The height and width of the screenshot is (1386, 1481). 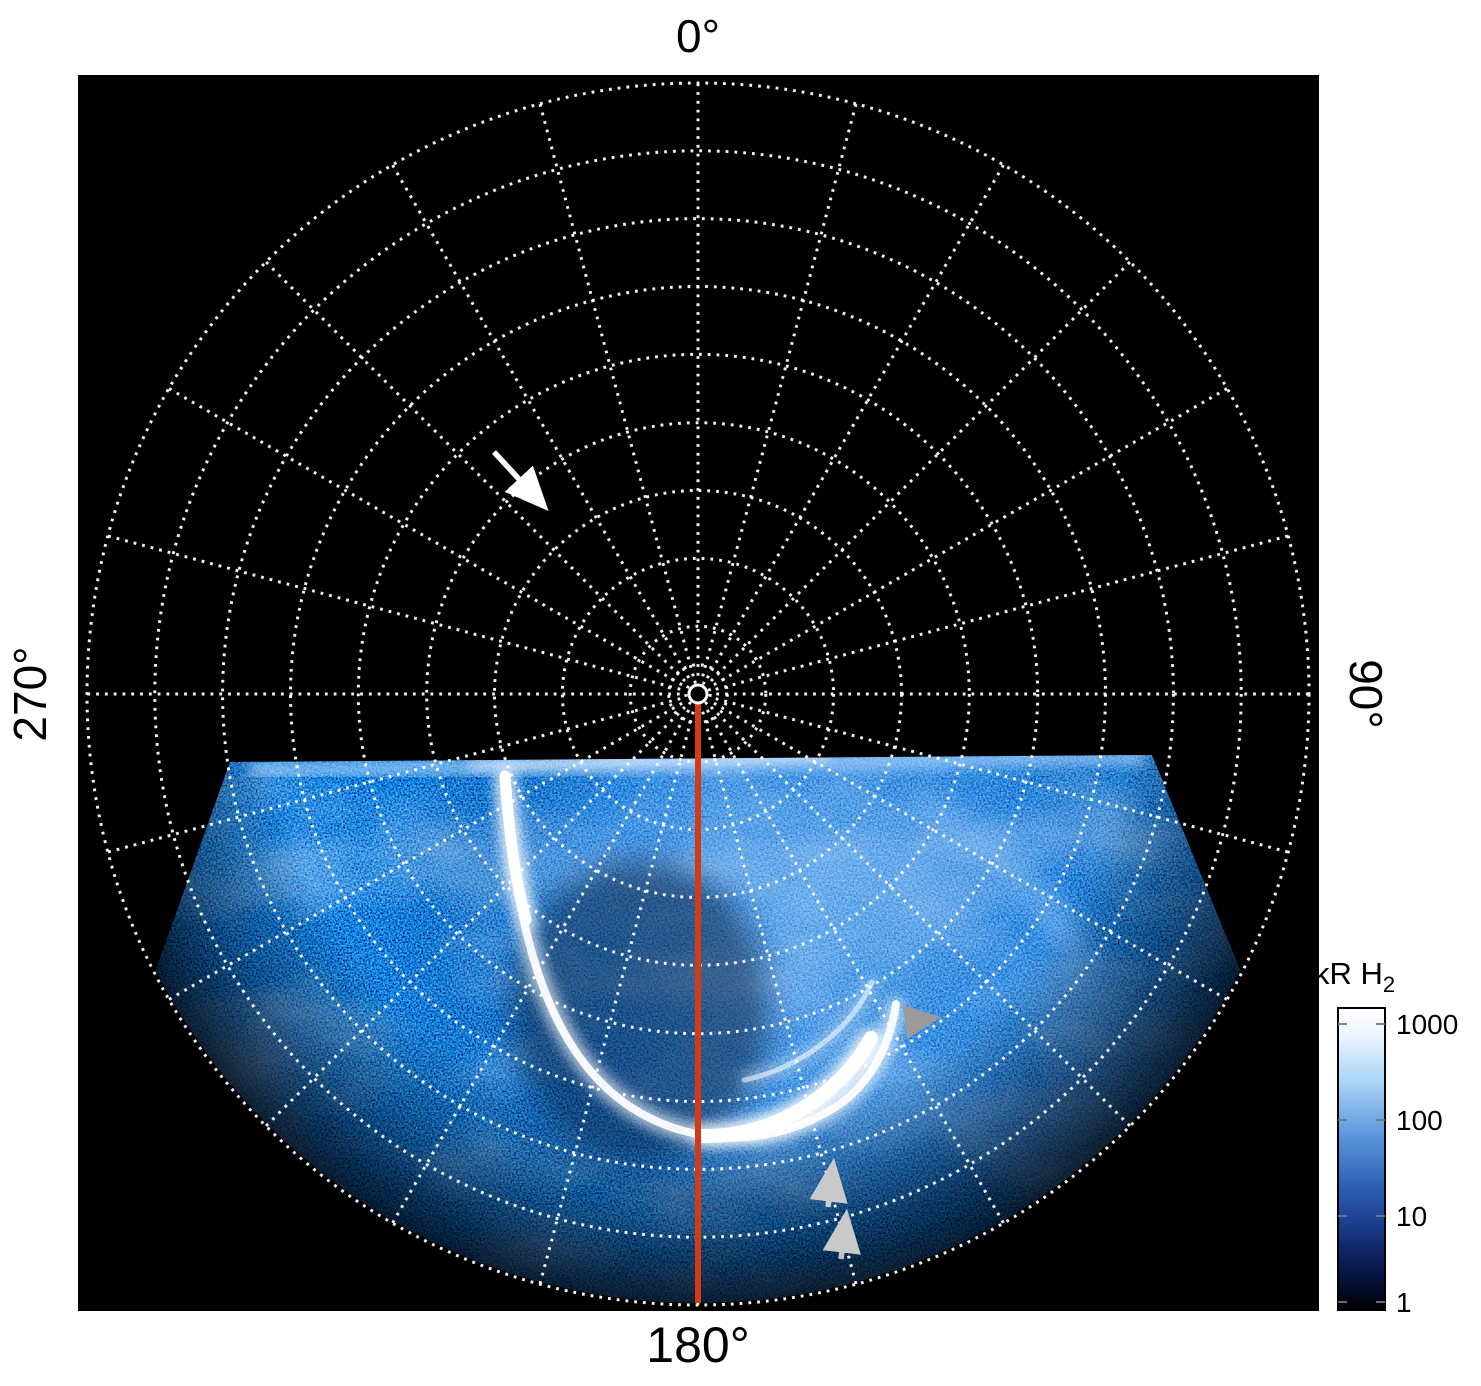 I want to click on colorbar-ticks, so click(x=1361, y=1163).